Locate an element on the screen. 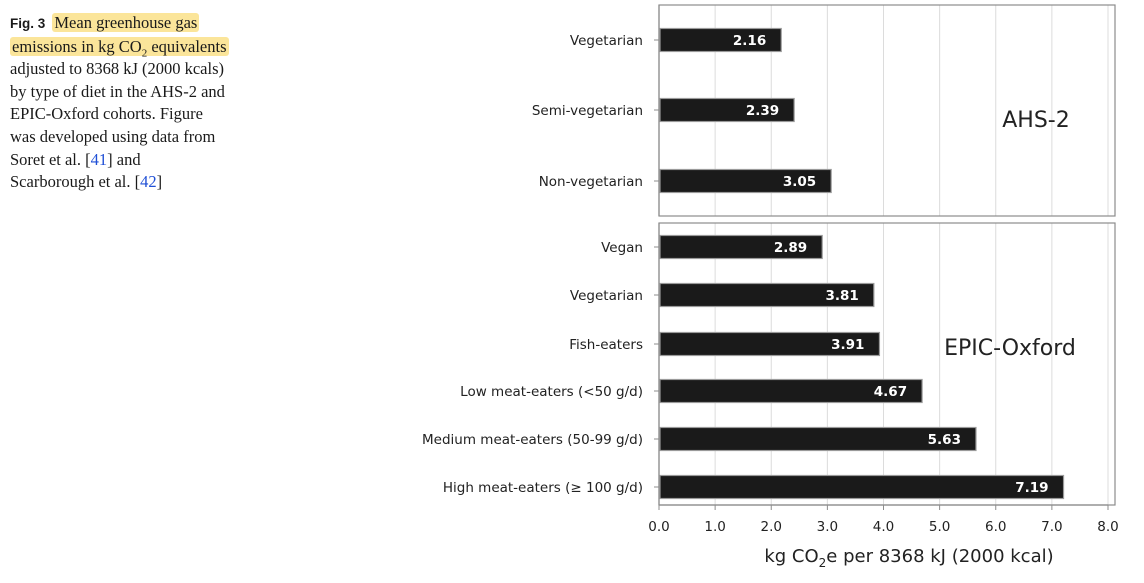 The image size is (1144, 583). category-label: Fish-eaters is located at coordinates (606, 345).